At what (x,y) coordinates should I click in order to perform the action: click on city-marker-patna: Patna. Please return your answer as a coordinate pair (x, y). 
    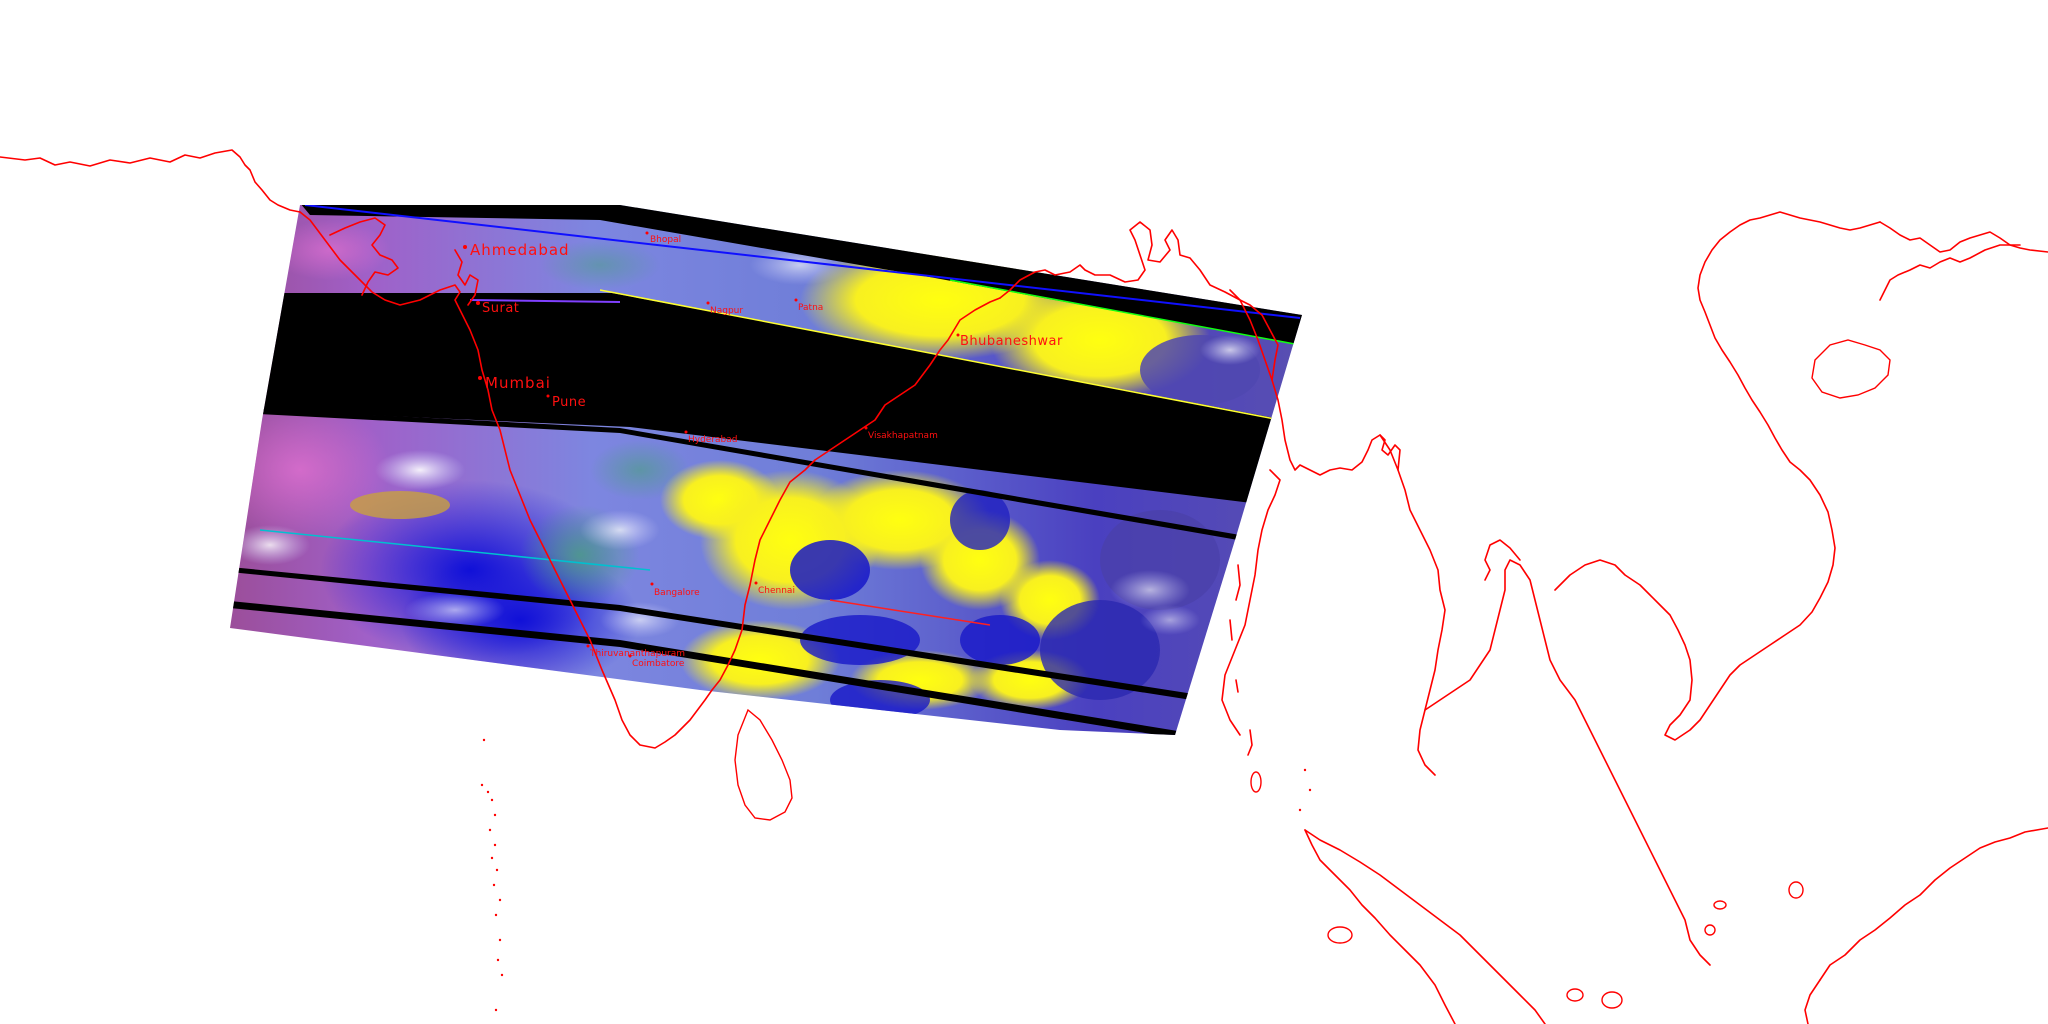
    Looking at the image, I should click on (808, 305).